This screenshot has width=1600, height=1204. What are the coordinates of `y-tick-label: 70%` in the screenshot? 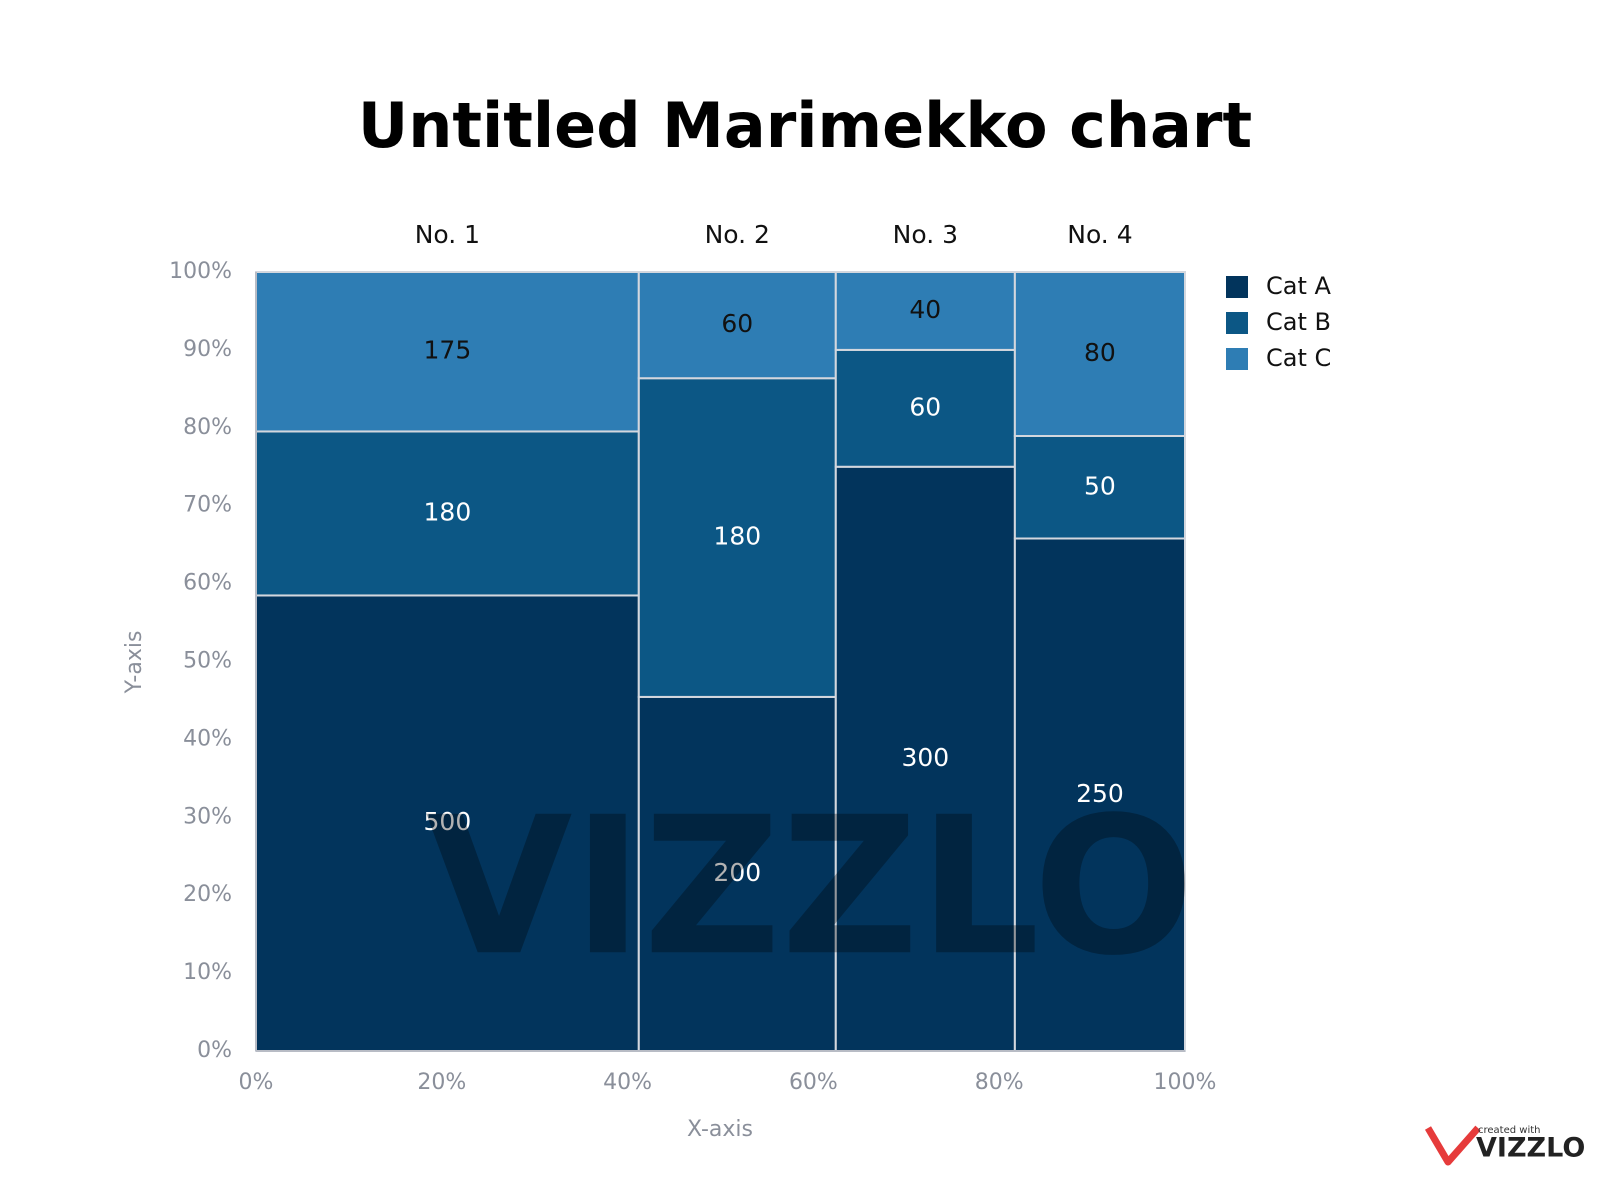 It's located at (207, 505).